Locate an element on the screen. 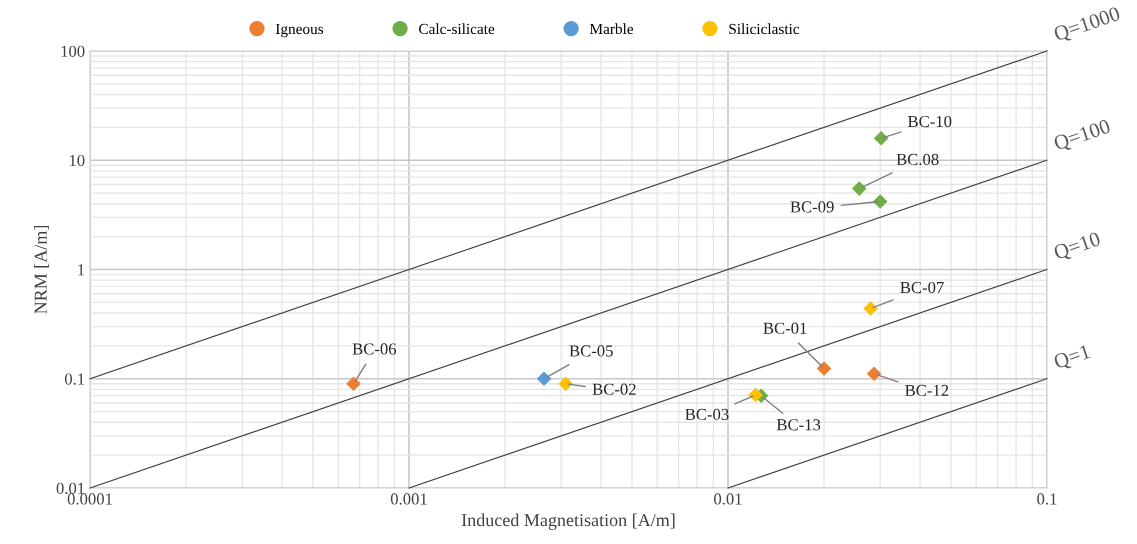 Image resolution: width=1137 pixels, height=544 pixels. annotation: BC-05 is located at coordinates (591, 351).